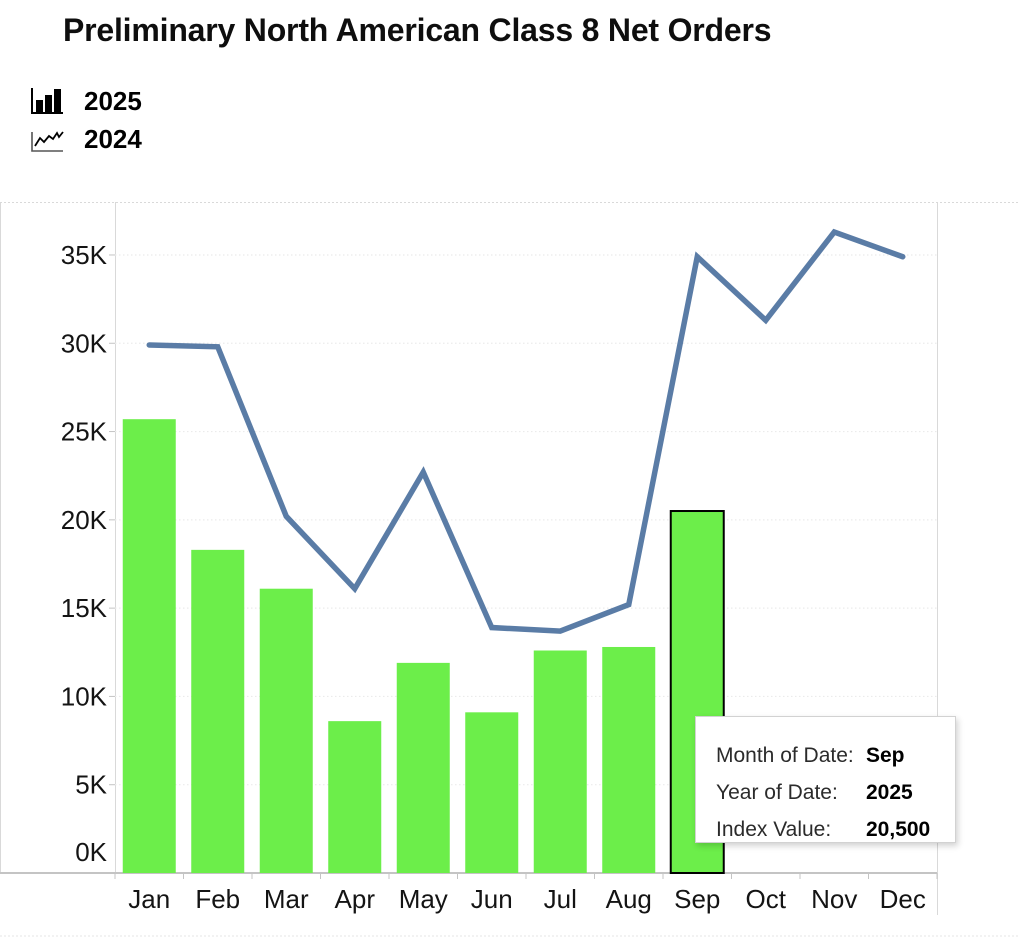 The image size is (1018, 943). Describe the element at coordinates (629, 899) in the screenshot. I see `x-tick-label: Aug` at that location.